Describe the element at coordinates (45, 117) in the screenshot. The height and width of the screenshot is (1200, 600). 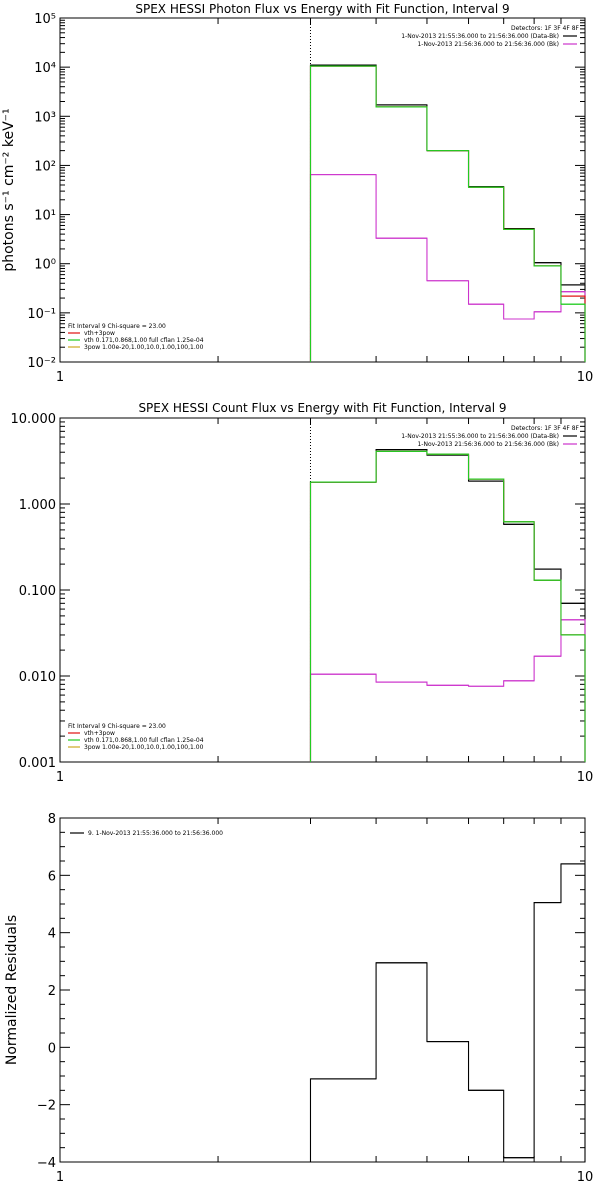
I see `y-tick-label: 10³` at that location.